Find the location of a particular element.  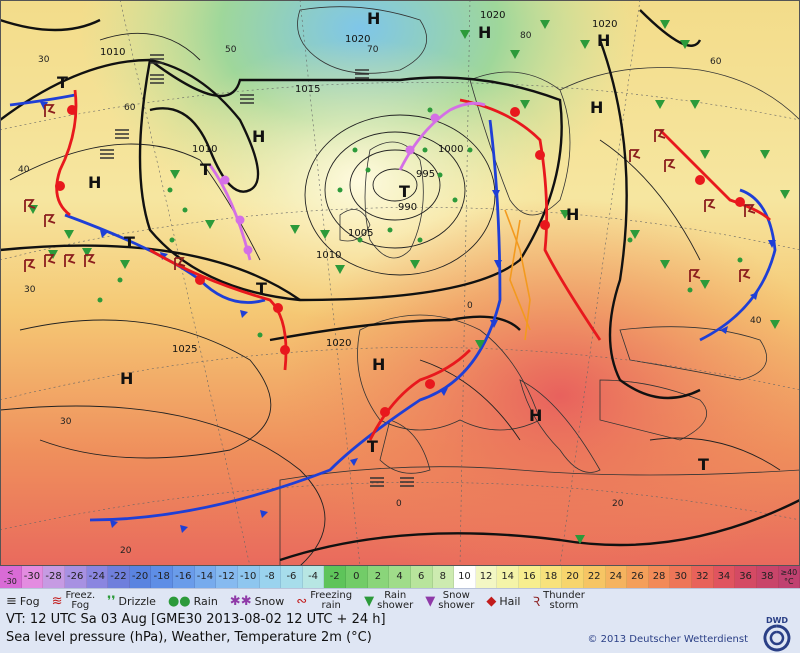

dwd-logo: DWD is located at coordinates (777, 633).